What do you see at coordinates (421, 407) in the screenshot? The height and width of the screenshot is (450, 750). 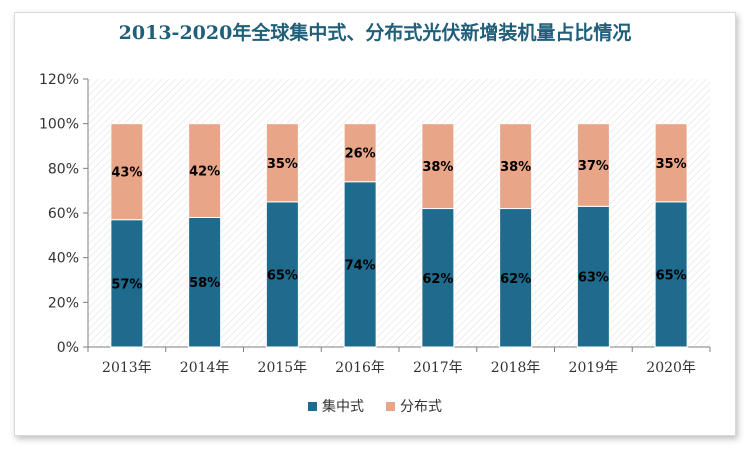 I see `legend-label-distributed: 分布式` at bounding box center [421, 407].